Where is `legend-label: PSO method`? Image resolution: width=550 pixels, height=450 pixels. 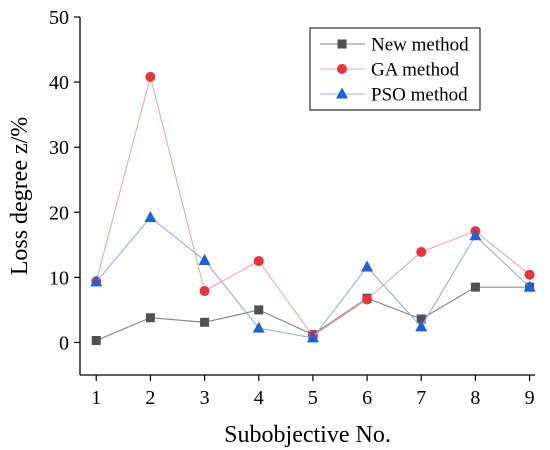
legend-label: PSO method is located at coordinates (419, 95).